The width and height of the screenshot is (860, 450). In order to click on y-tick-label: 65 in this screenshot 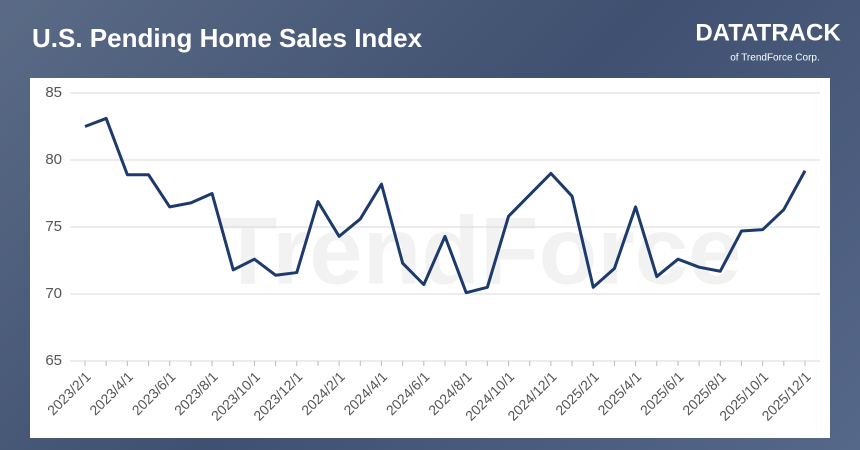, I will do `click(53, 360)`.